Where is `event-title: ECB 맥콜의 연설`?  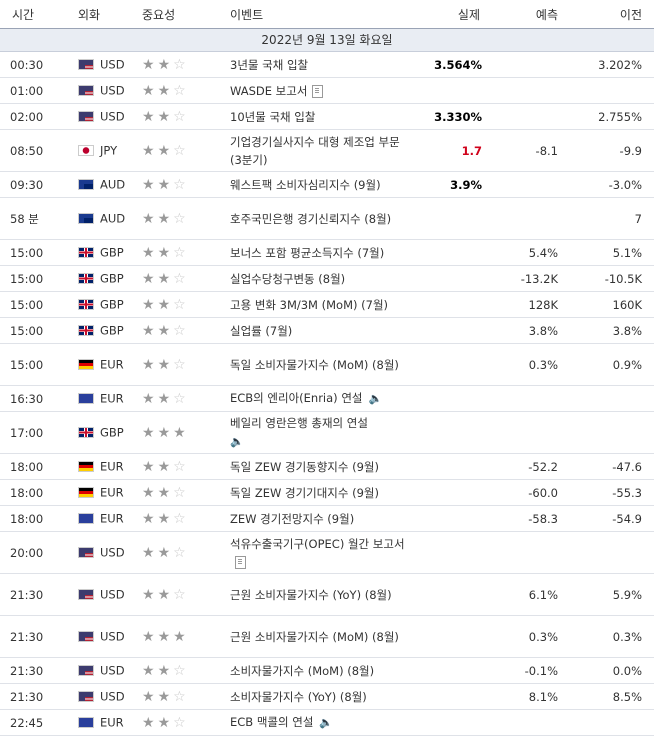
event-title: ECB 맥콜의 연설 is located at coordinates (272, 722).